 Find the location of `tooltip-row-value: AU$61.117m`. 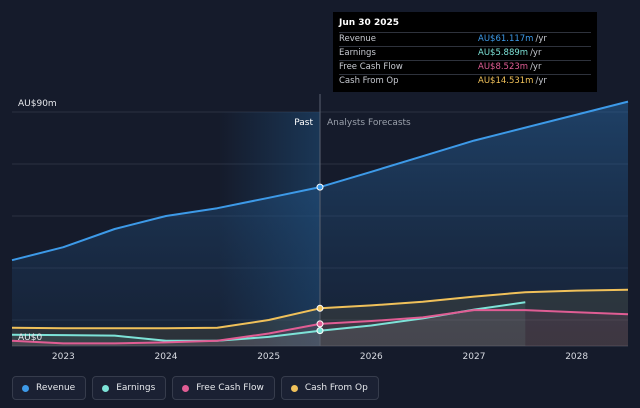

tooltip-row-value: AU$61.117m is located at coordinates (506, 39).